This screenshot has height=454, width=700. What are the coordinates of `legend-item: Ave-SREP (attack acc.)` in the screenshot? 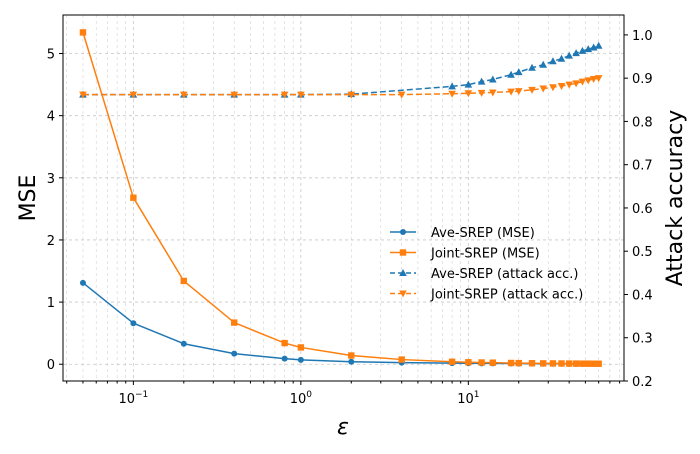 It's located at (484, 274).